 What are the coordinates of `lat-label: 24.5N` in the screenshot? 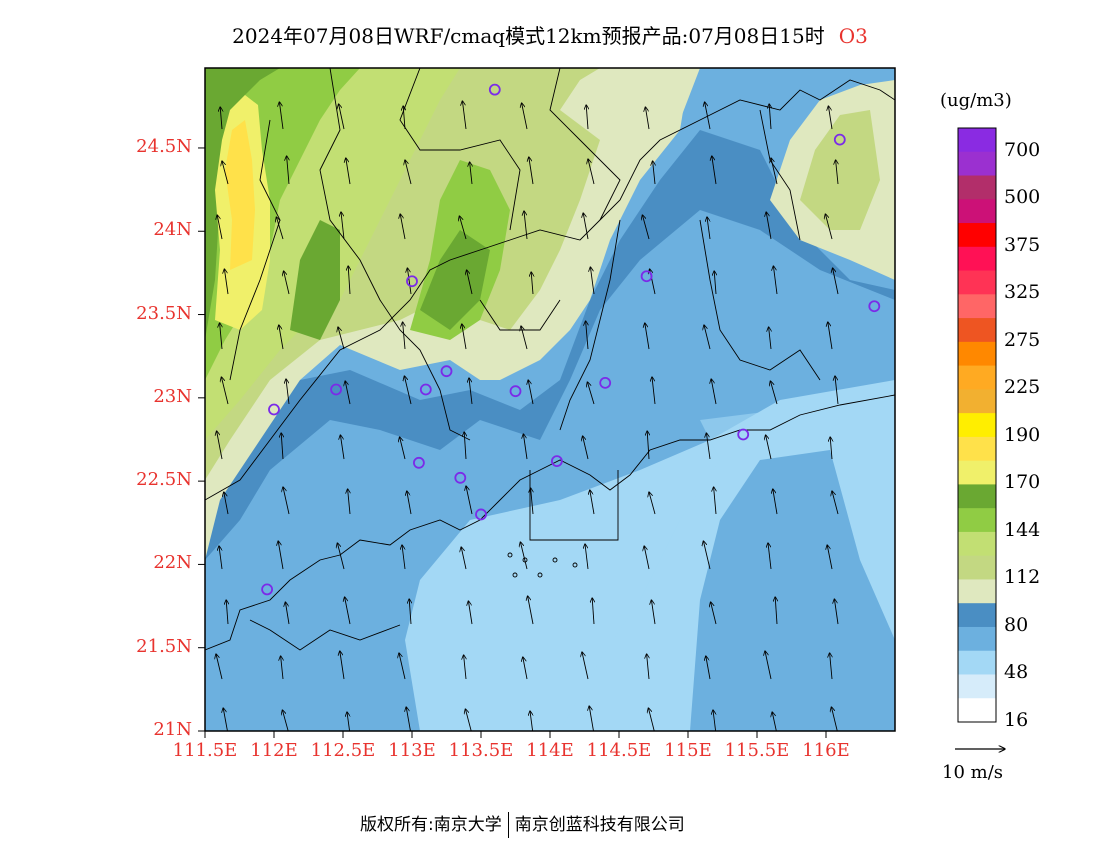 It's located at (164, 146).